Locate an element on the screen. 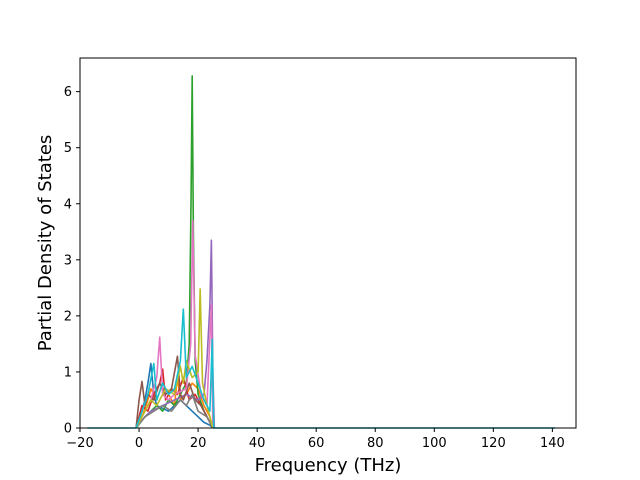 Image resolution: width=640 pixels, height=480 pixels. y-tick-label: 6 is located at coordinates (68, 92).